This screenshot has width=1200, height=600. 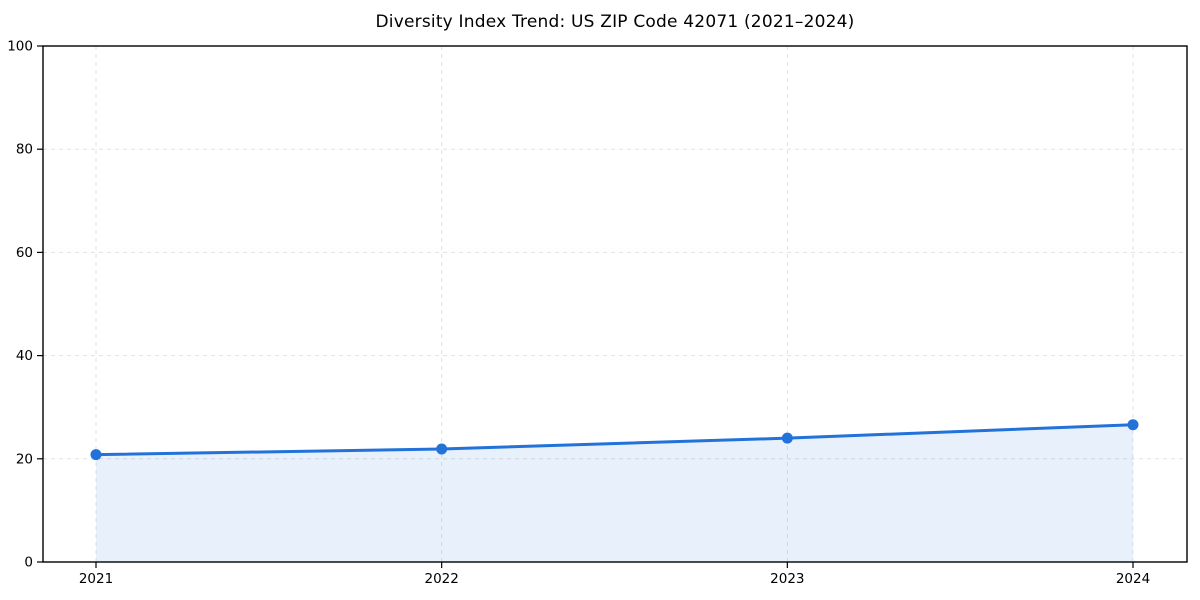 I want to click on trend-line, so click(x=614, y=440).